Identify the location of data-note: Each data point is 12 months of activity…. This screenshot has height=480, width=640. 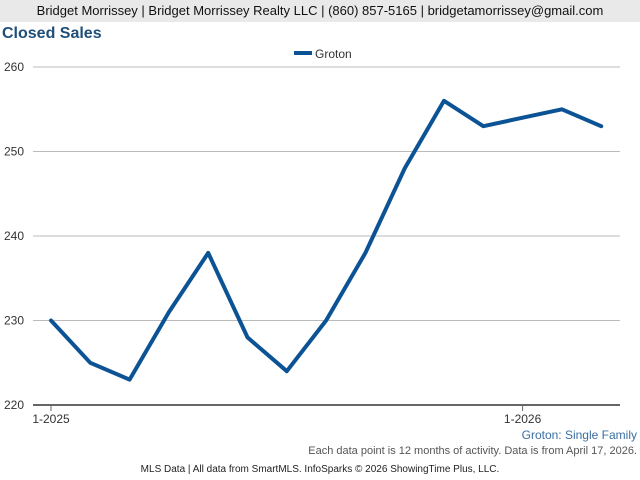
(472, 451).